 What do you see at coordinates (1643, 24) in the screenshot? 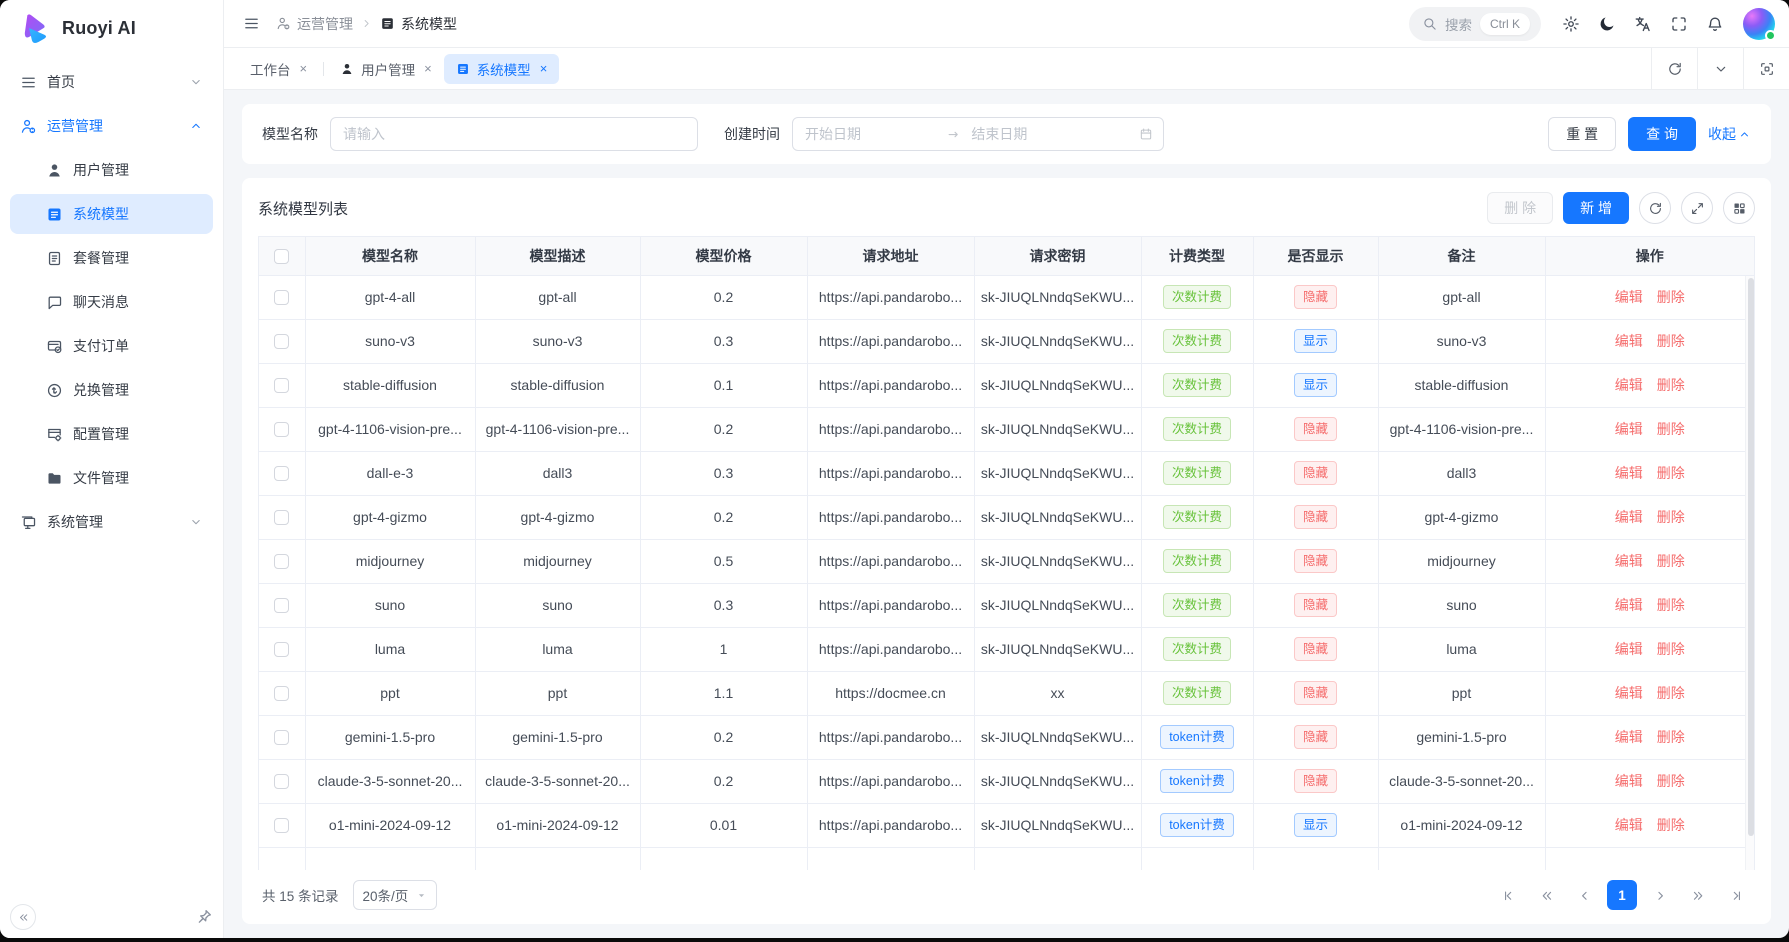
I see `language-button` at bounding box center [1643, 24].